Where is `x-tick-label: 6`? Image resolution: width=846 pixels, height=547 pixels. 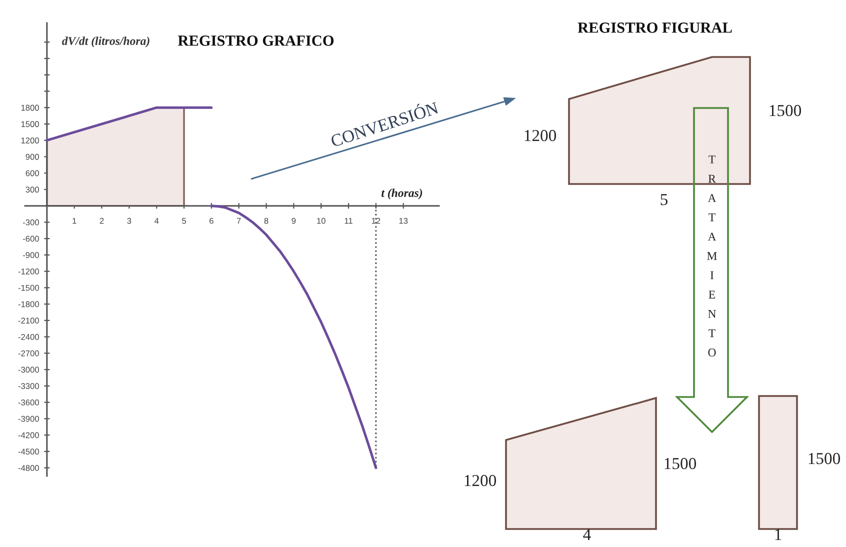 x-tick-label: 6 is located at coordinates (212, 221).